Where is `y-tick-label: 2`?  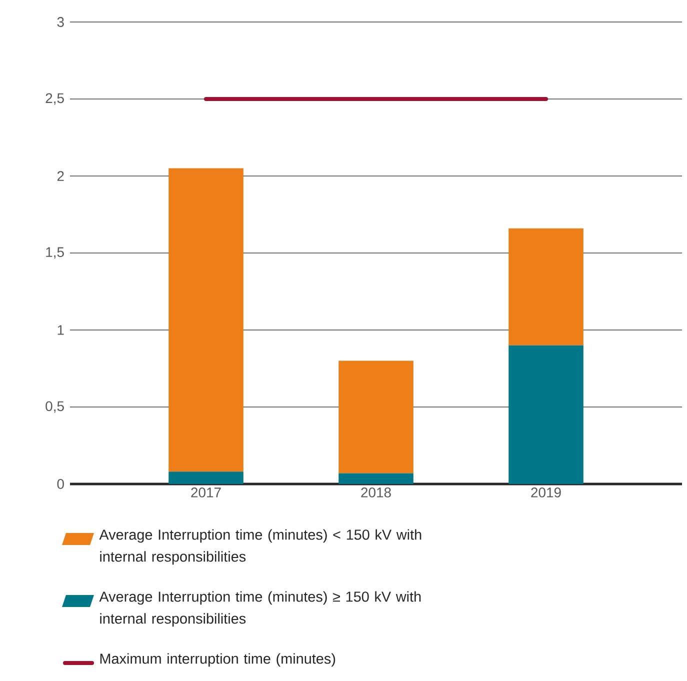
y-tick-label: 2 is located at coordinates (60, 176).